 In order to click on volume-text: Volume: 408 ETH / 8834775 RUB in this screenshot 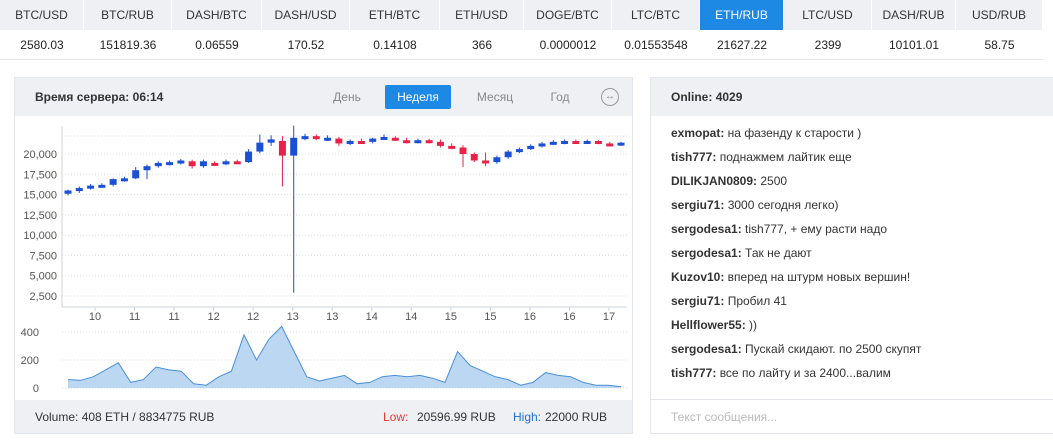, I will do `click(125, 417)`.